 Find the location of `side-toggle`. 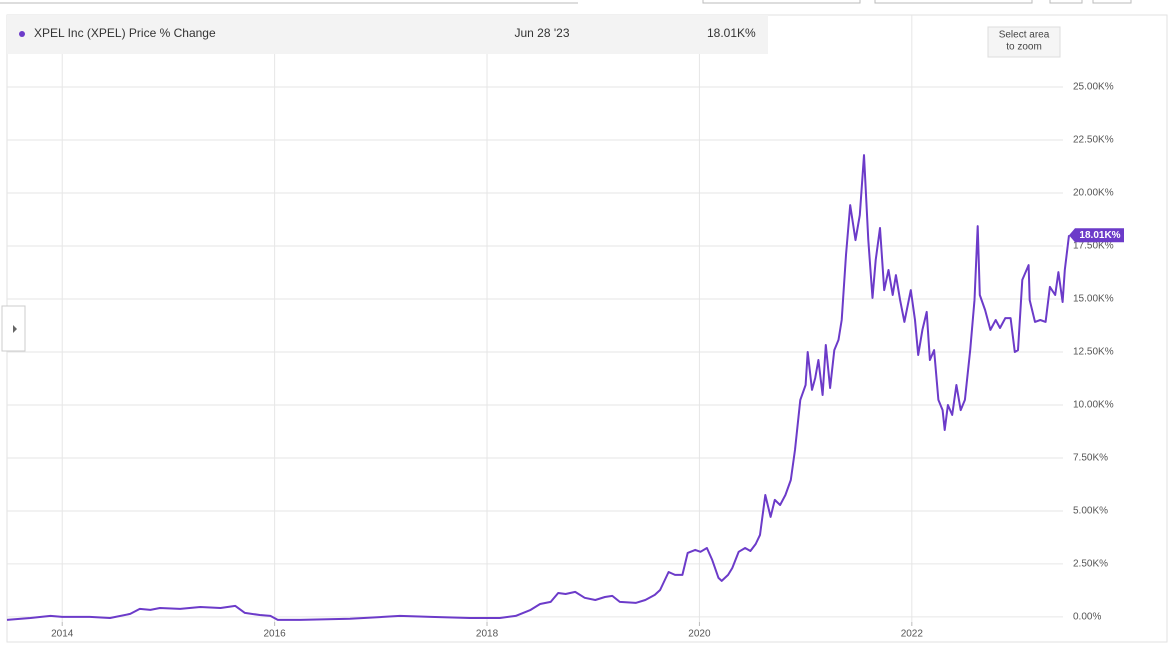

side-toggle is located at coordinates (13, 328).